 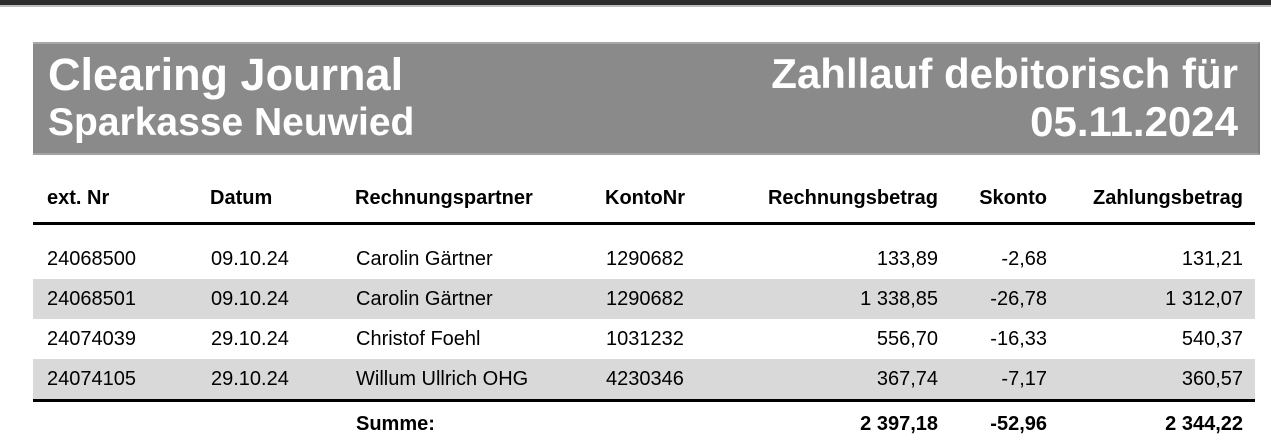 I want to click on report-header-right: Zahllauf debitorisch für 05.11.2024, so click(x=1004, y=101).